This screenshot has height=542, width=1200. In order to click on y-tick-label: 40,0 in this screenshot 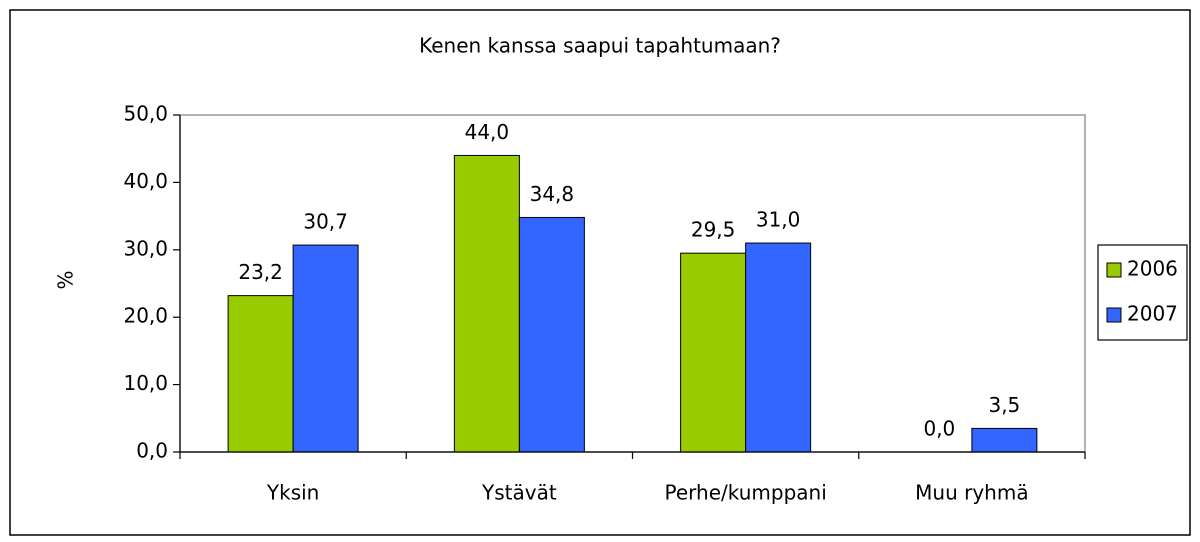, I will do `click(145, 181)`.